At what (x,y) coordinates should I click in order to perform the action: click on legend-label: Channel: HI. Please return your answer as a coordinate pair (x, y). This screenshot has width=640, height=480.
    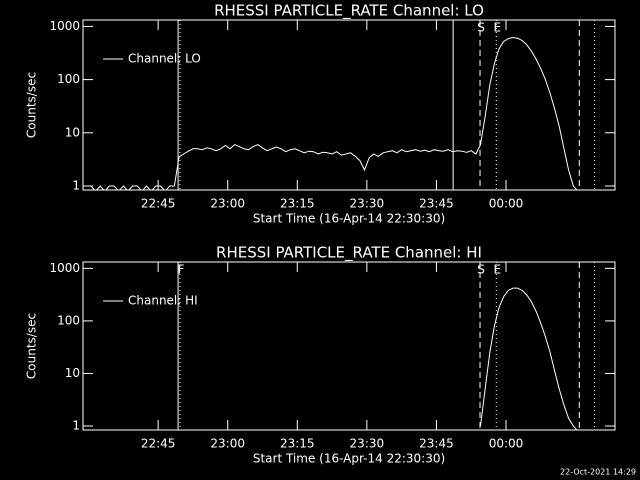
    Looking at the image, I should click on (163, 301).